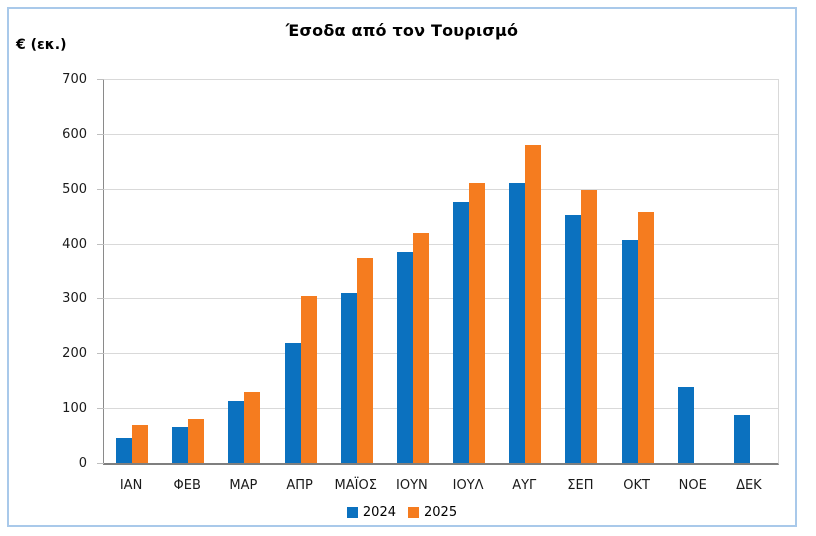 The height and width of the screenshot is (536, 816). I want to click on y-tick-label: 400, so click(74, 244).